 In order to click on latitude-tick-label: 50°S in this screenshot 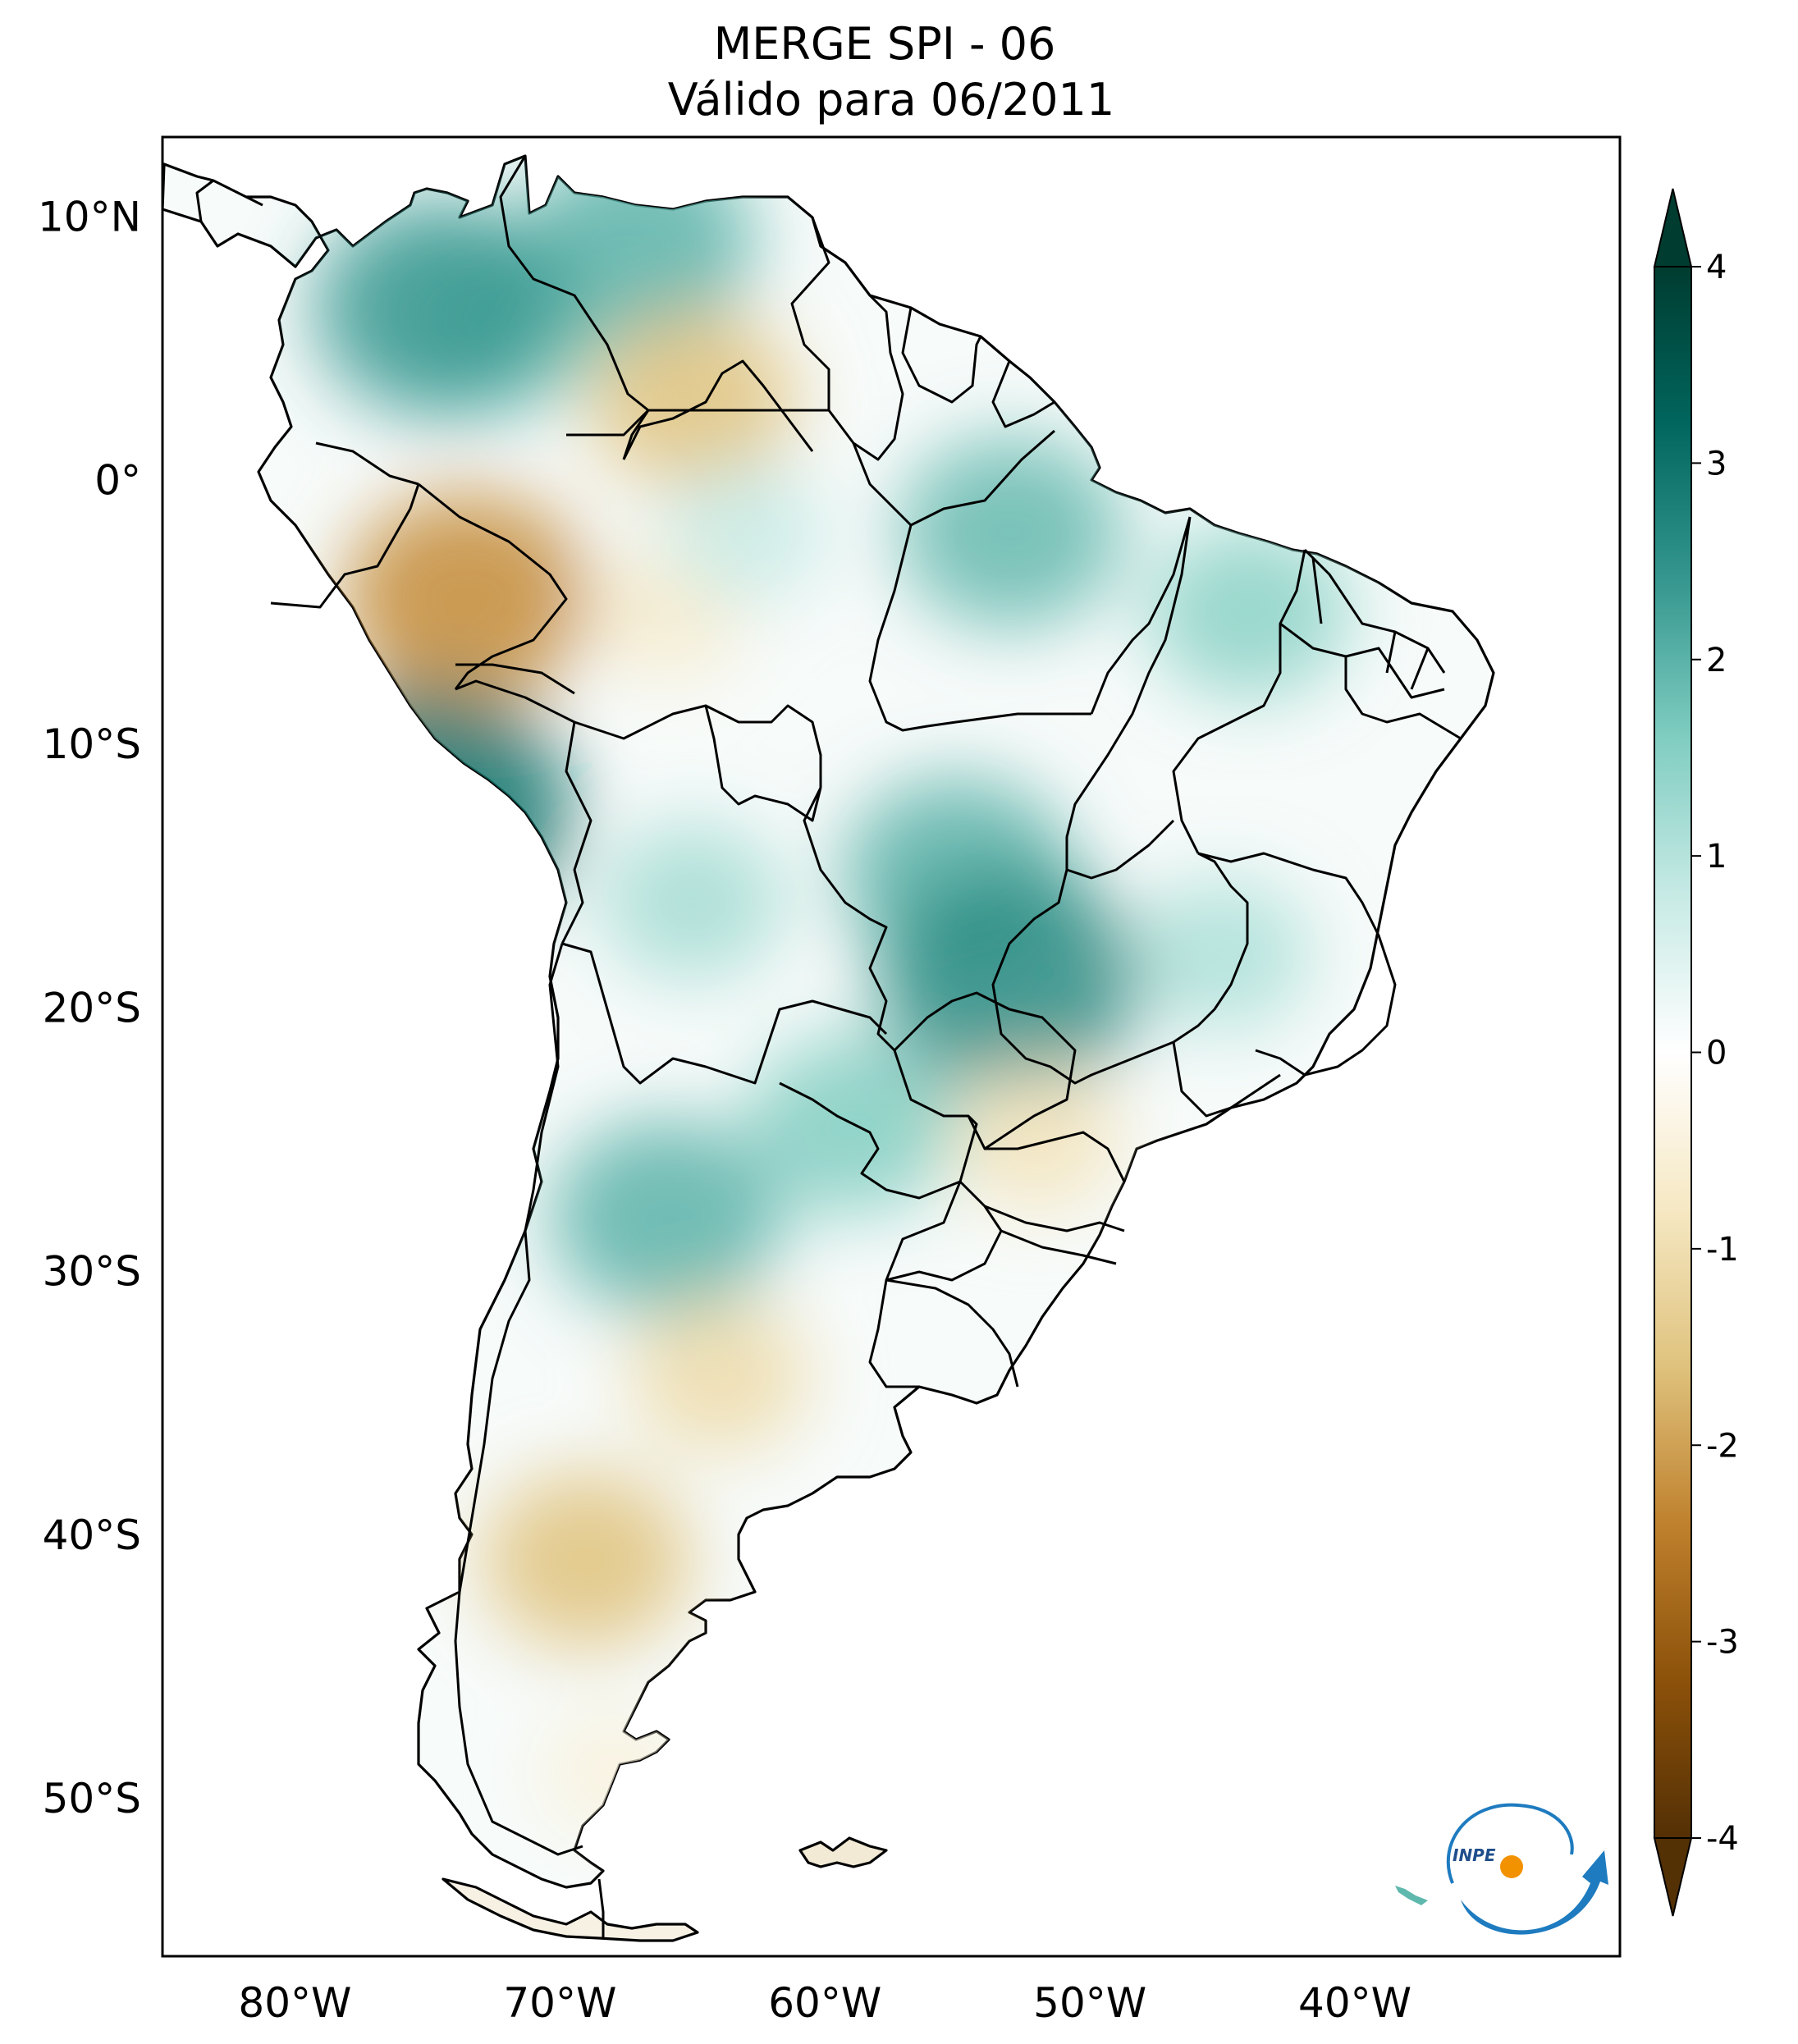, I will do `click(92, 1798)`.